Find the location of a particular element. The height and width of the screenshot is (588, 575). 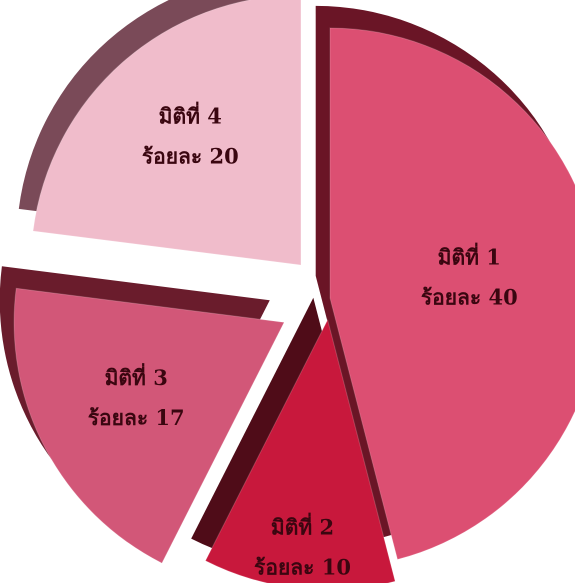

slice-2-category-label: มิติที่ 2 is located at coordinates (302, 526).